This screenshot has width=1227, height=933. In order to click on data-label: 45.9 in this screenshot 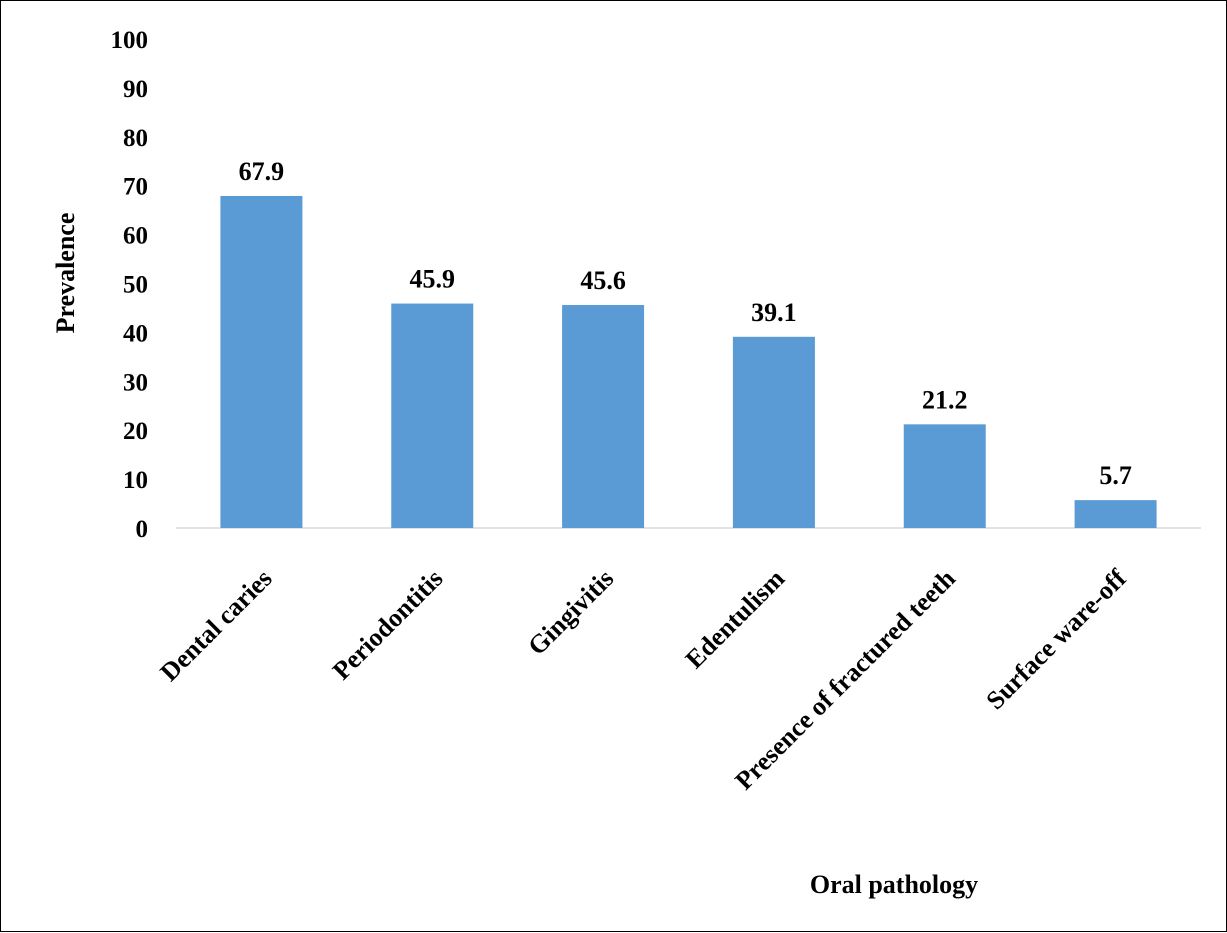, I will do `click(433, 279)`.